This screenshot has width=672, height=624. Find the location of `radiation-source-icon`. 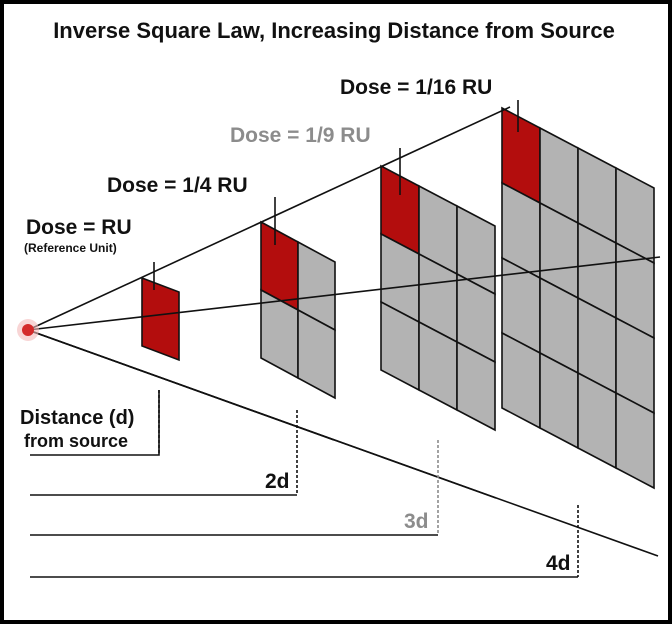

radiation-source-icon is located at coordinates (28, 330).